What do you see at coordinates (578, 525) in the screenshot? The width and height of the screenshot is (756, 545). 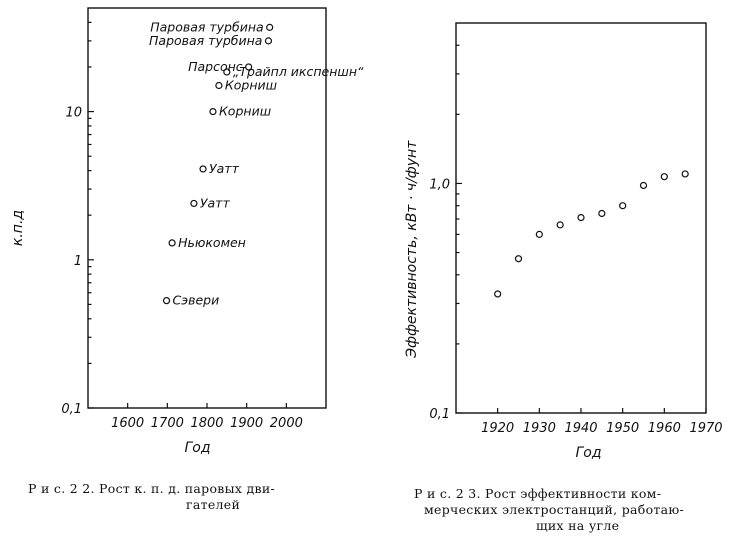 I see `caption-fig-23-line-3: щих на угле` at bounding box center [578, 525].